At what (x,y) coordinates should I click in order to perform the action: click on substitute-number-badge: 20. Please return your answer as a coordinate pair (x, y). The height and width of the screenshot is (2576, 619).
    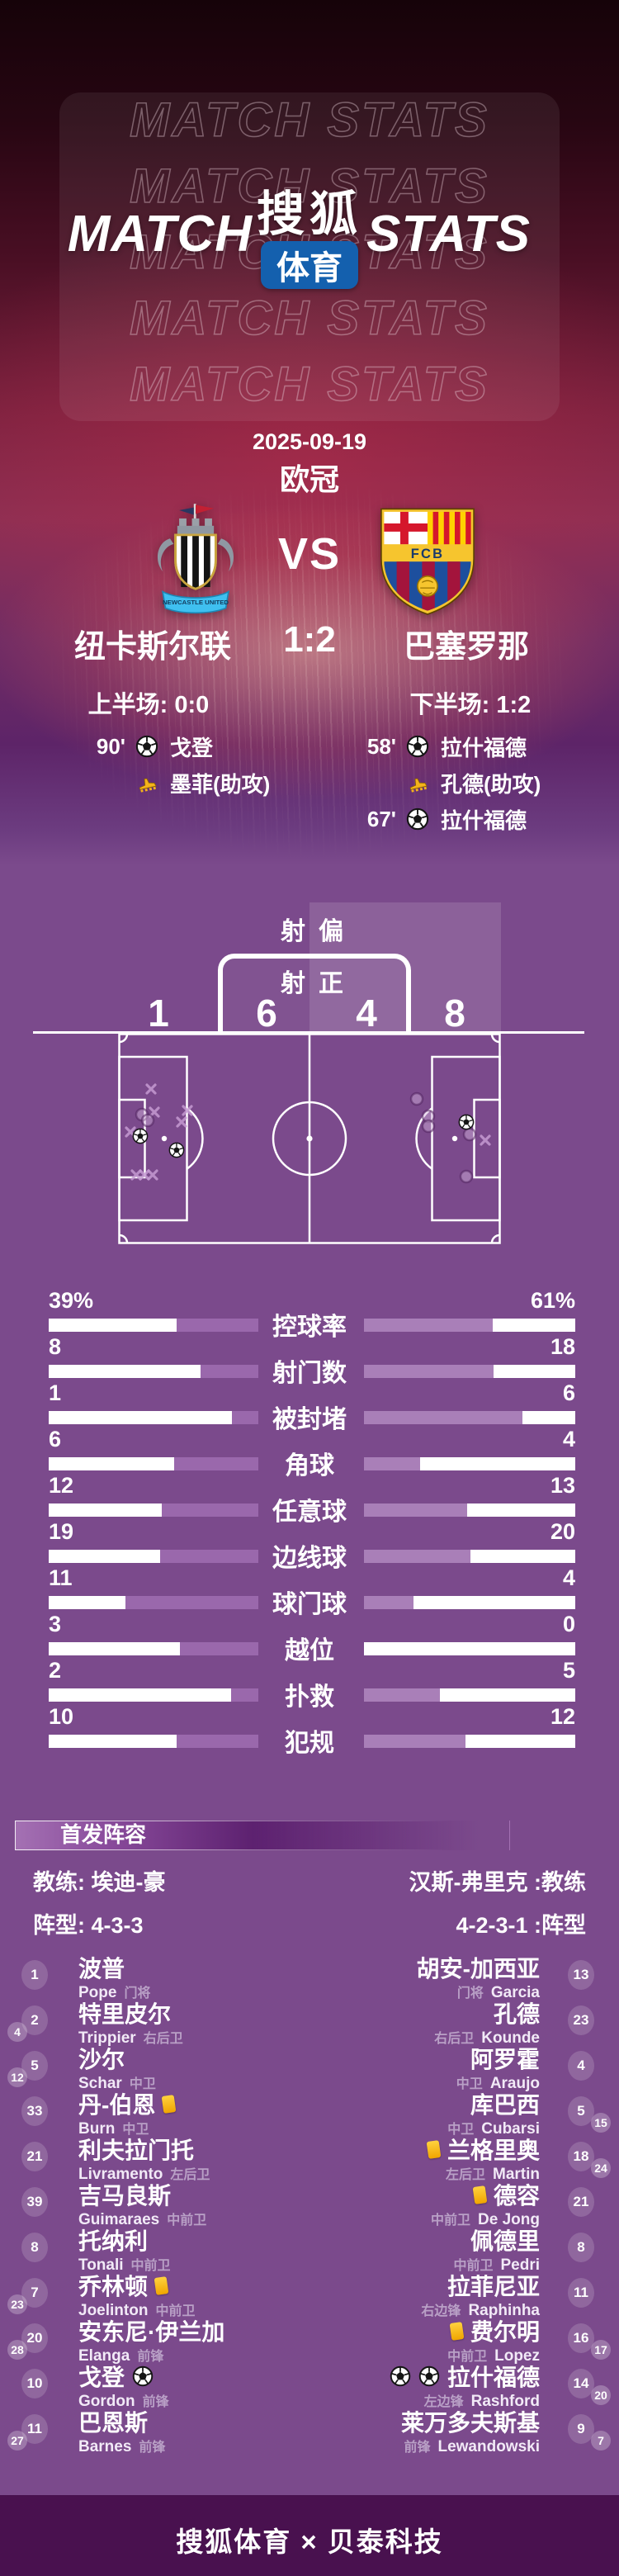
    Looking at the image, I should click on (601, 2395).